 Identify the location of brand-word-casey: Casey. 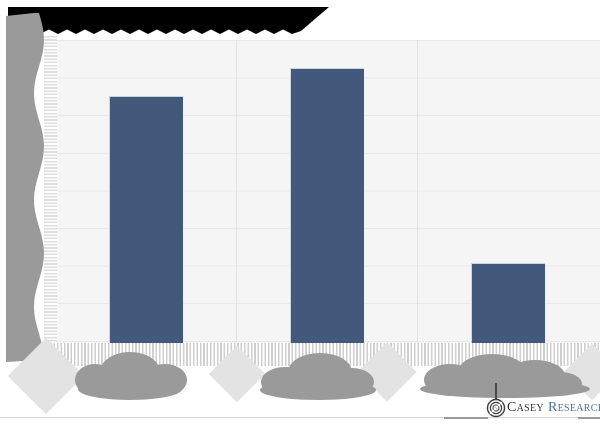
(525, 407).